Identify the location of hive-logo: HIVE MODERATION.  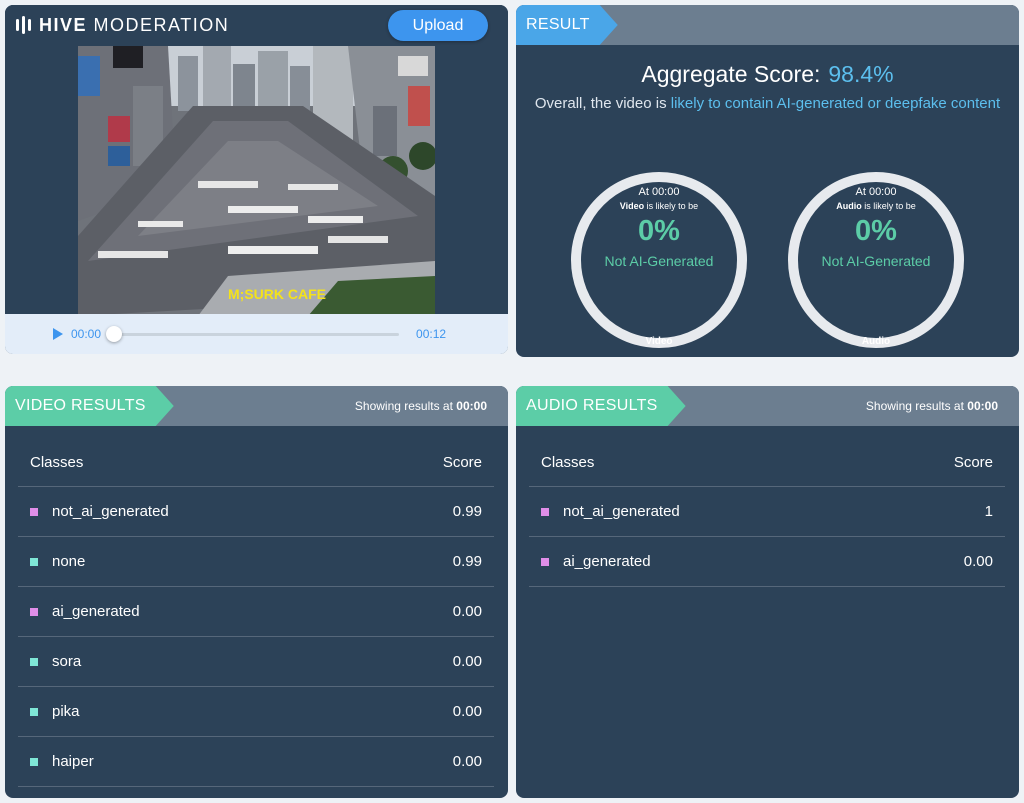
(122, 25).